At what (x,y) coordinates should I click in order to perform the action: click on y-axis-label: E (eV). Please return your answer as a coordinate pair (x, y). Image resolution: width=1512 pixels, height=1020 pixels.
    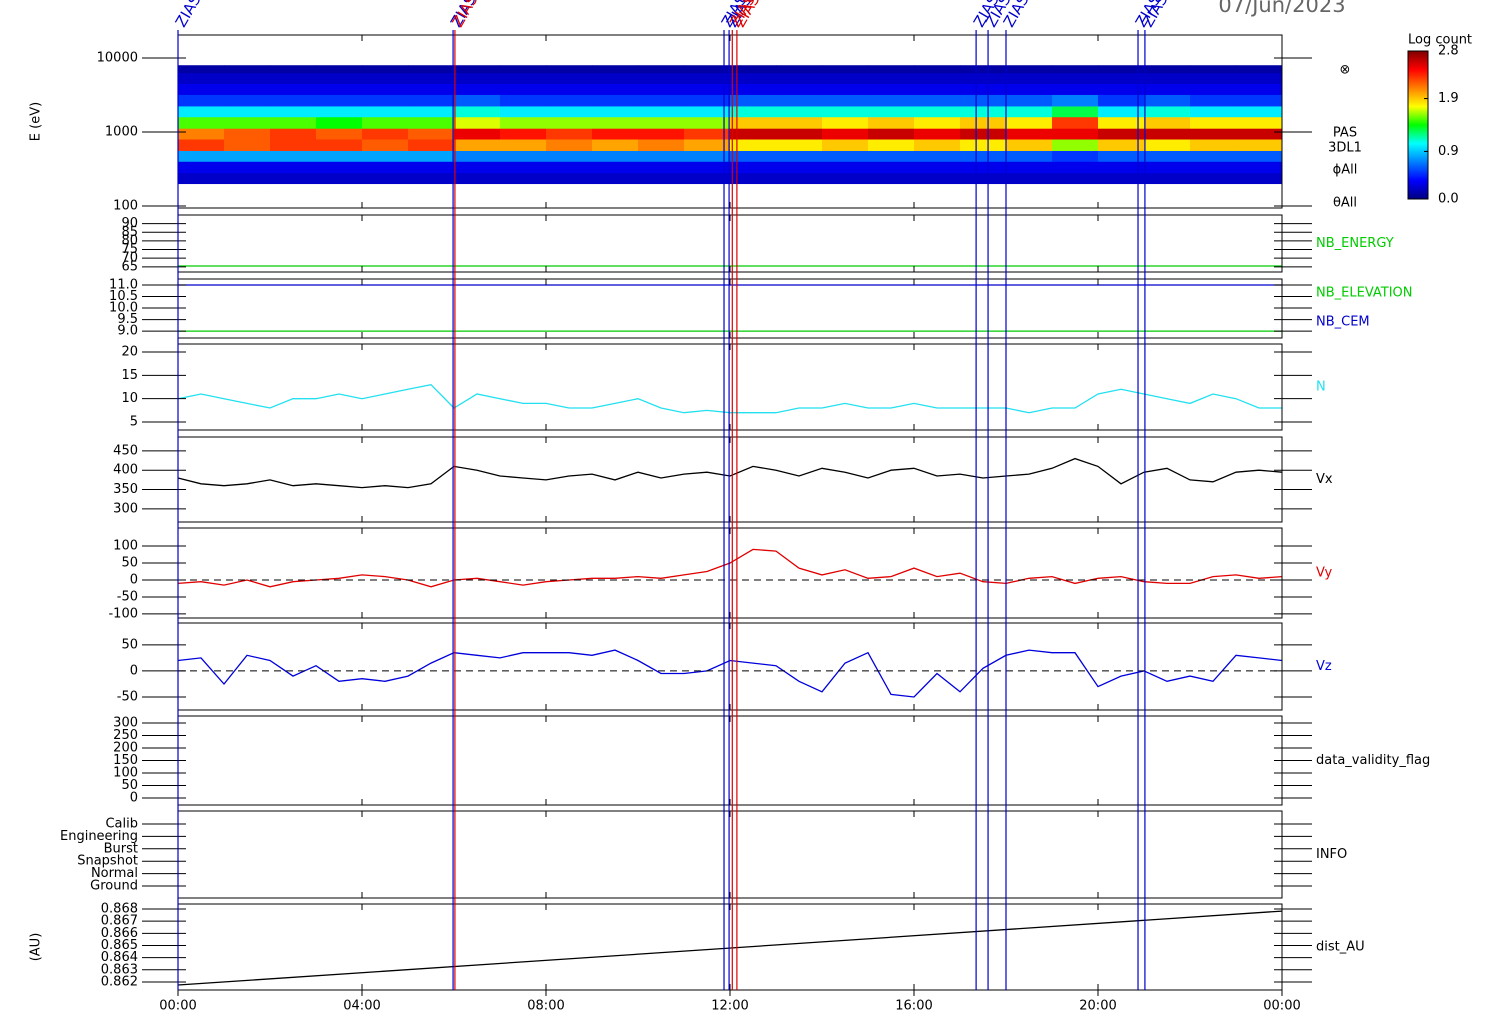
    Looking at the image, I should click on (36, 121).